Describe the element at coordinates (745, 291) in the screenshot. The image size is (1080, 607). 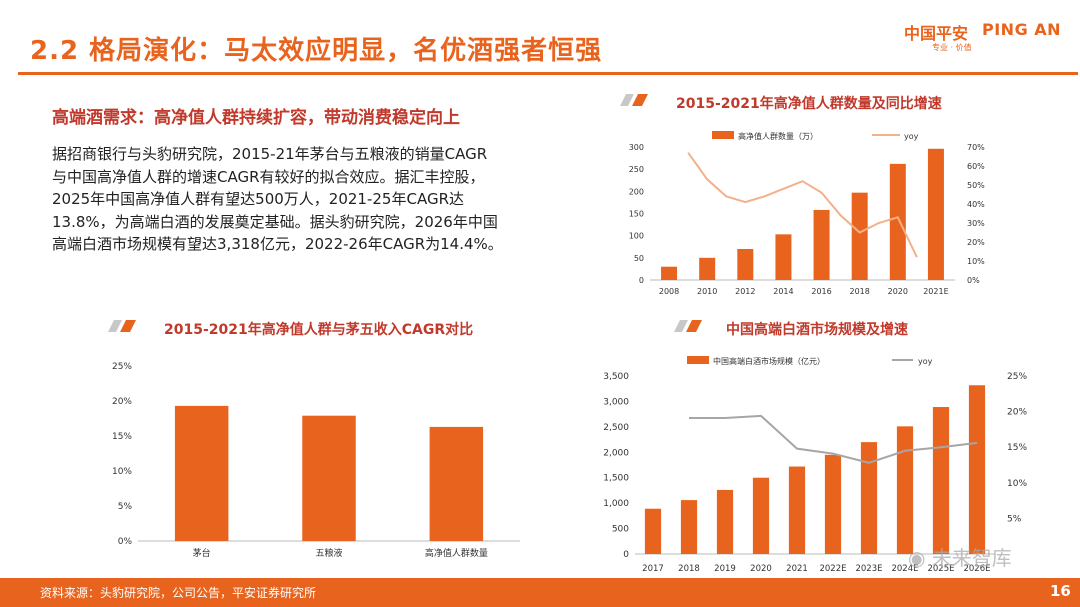
I see `x-tick-label: 2012` at that location.